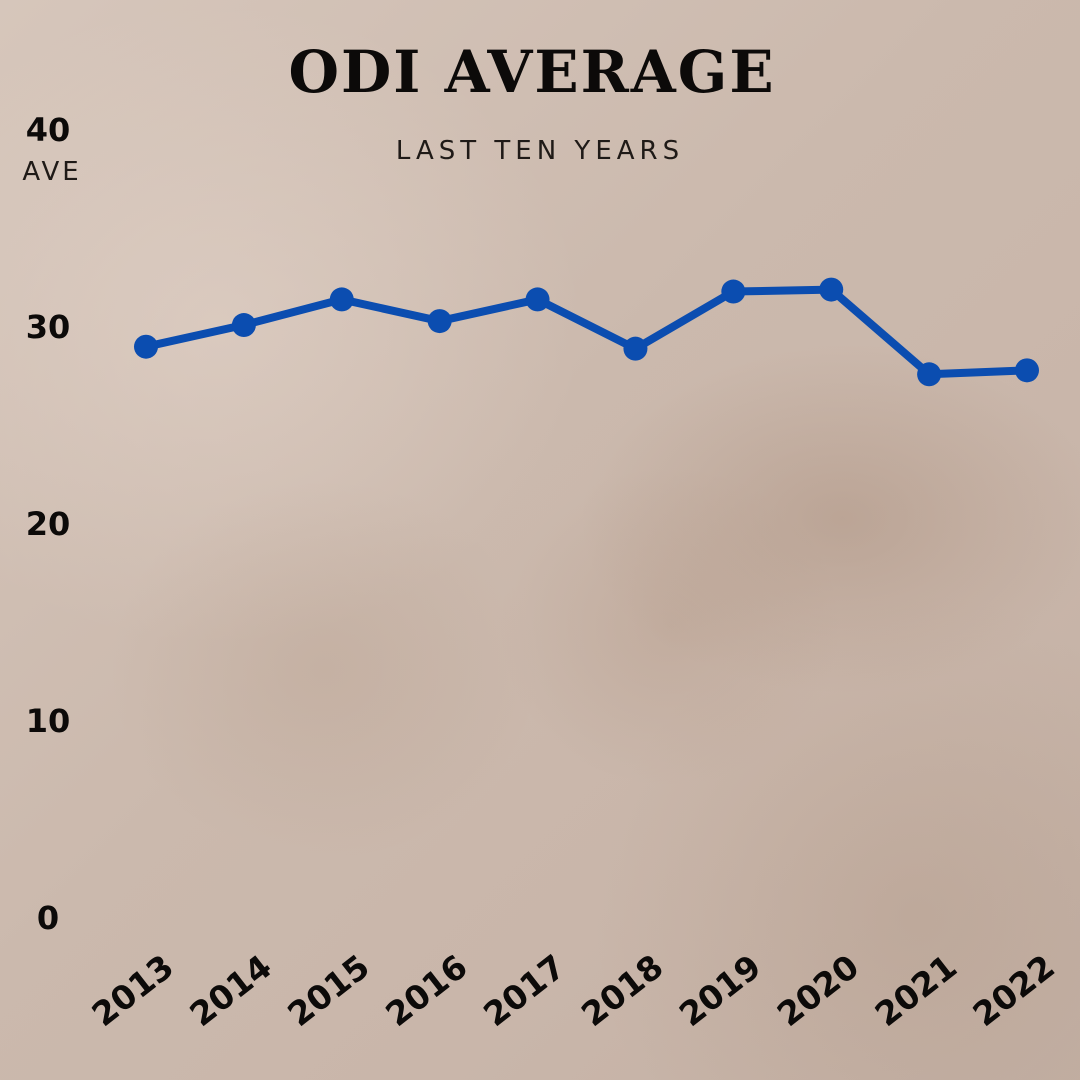 Image resolution: width=1080 pixels, height=1080 pixels. I want to click on y-tick-label: 40, so click(48, 130).